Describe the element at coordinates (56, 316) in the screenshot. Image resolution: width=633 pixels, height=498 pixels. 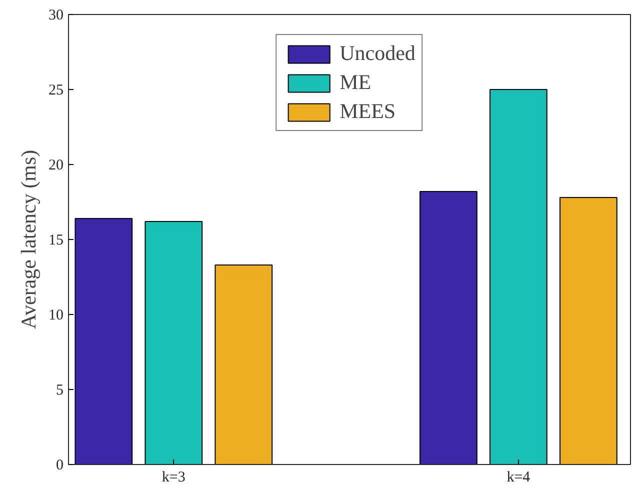
I see `y-tick-label: 10` at that location.